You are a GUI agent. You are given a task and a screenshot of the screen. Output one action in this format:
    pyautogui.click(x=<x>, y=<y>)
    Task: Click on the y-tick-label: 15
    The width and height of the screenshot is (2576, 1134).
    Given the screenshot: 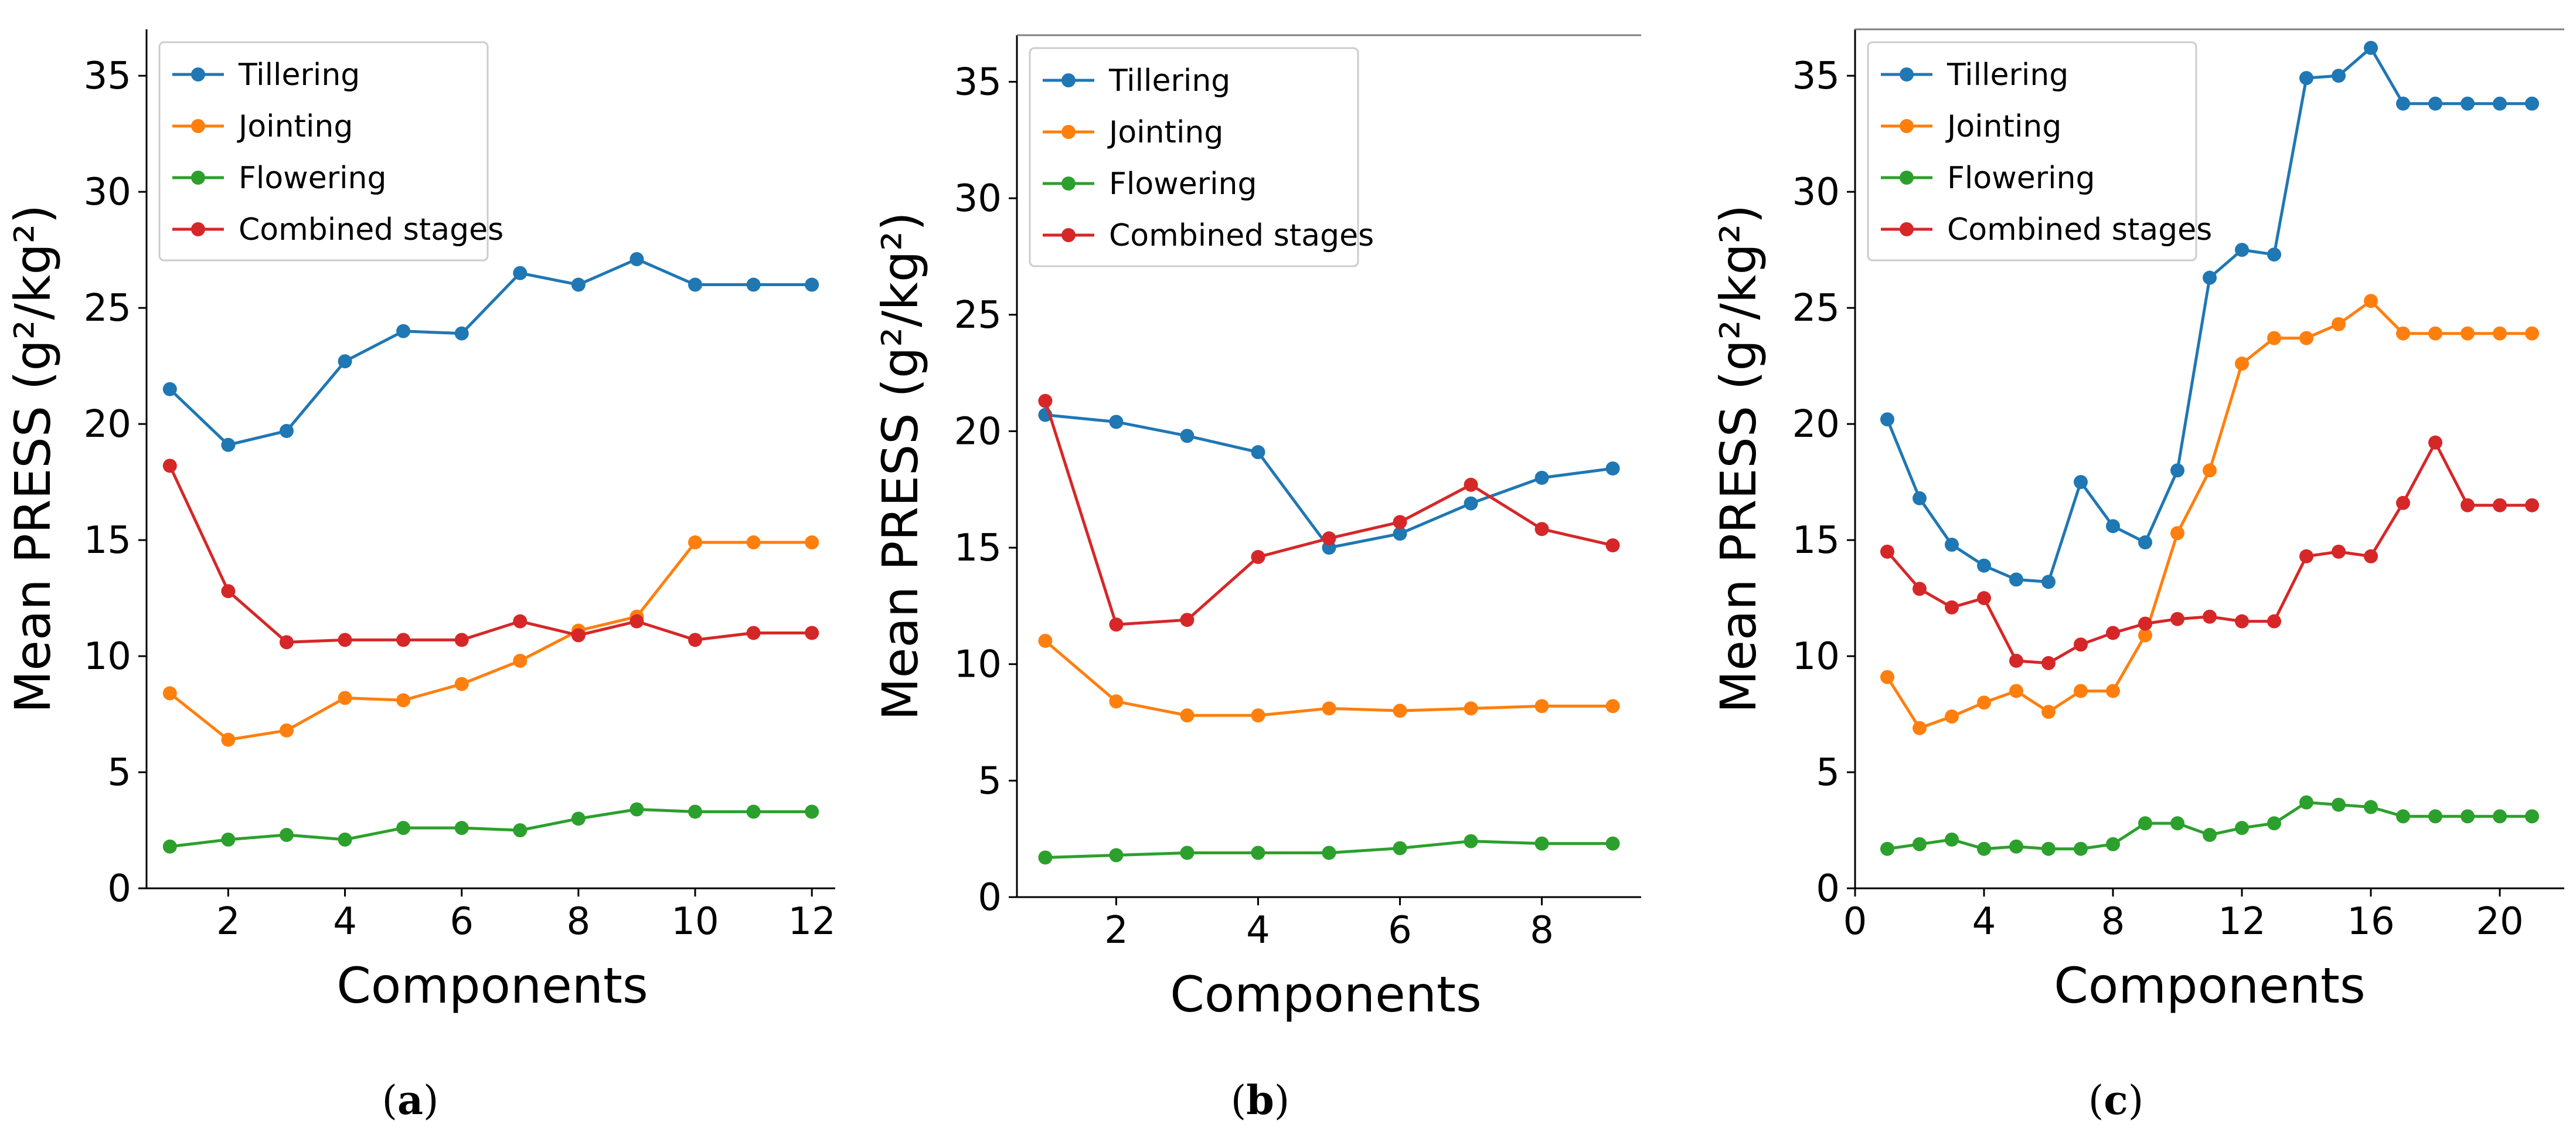 What is the action you would take?
    pyautogui.click(x=978, y=548)
    